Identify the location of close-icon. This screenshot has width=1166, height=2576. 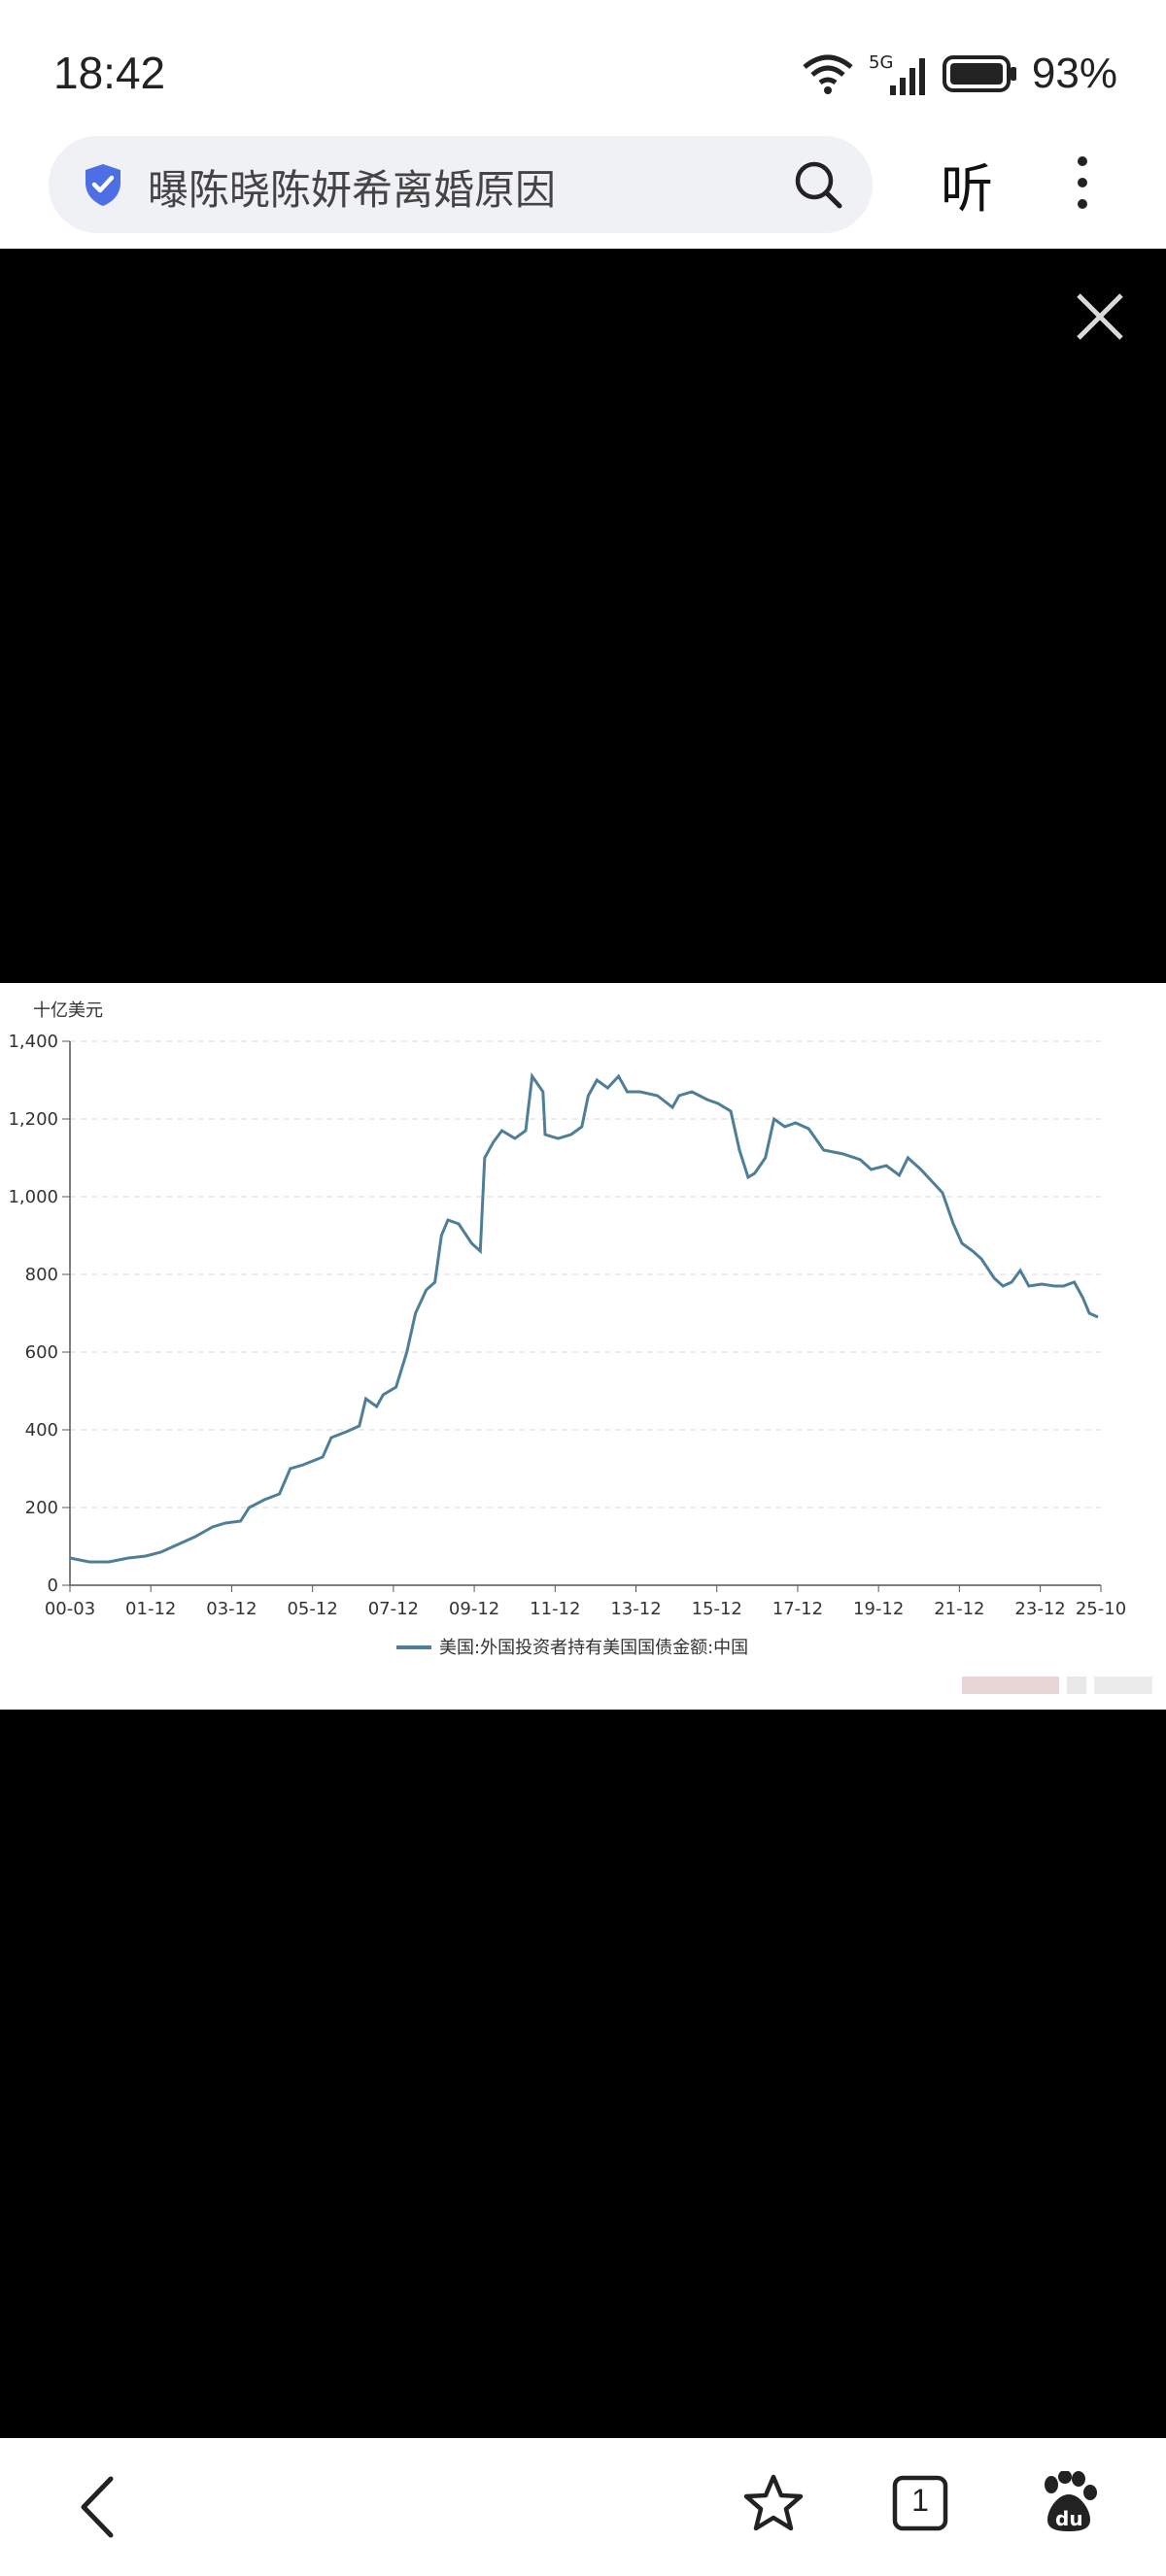
(1100, 316).